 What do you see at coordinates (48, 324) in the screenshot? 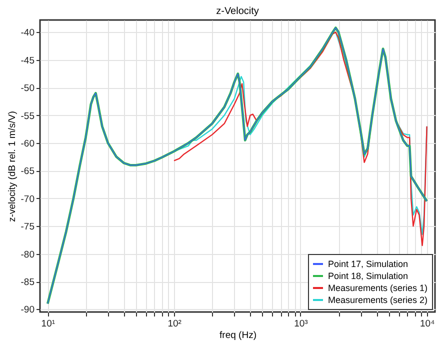
I see `x-tick-label: 10¹` at bounding box center [48, 324].